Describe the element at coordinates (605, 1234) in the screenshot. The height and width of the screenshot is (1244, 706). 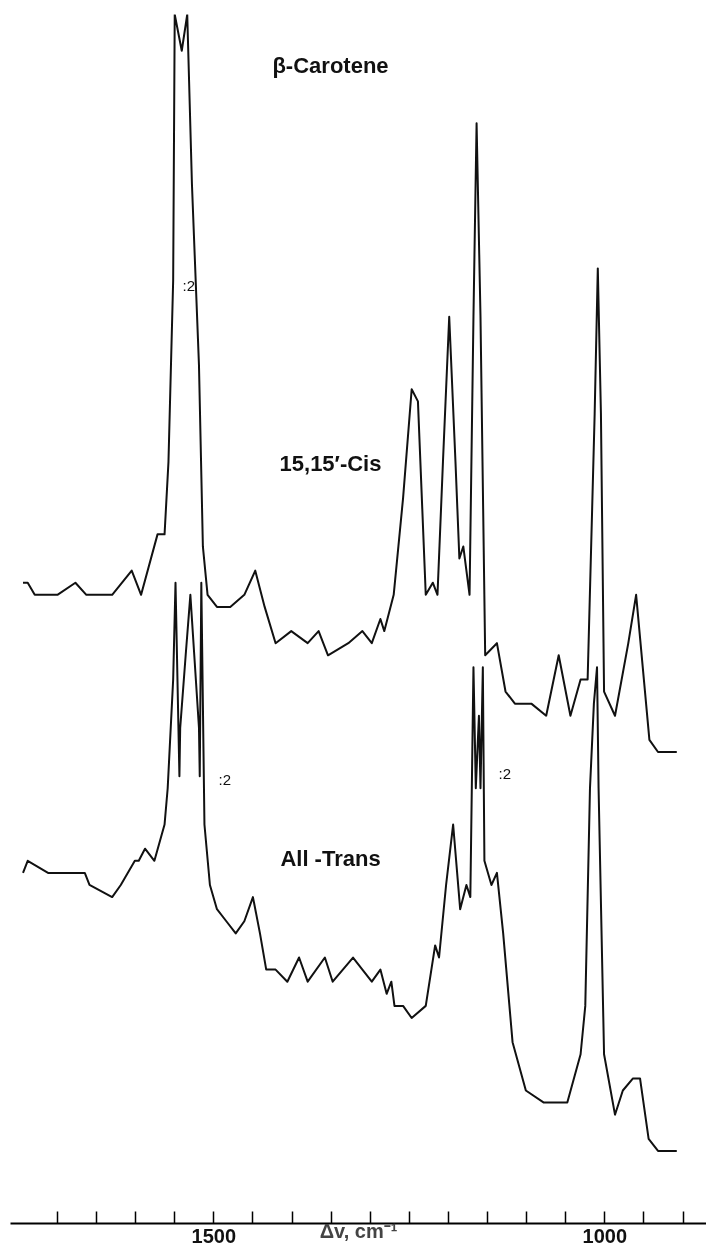
I see `x-tick-label: 1000` at that location.